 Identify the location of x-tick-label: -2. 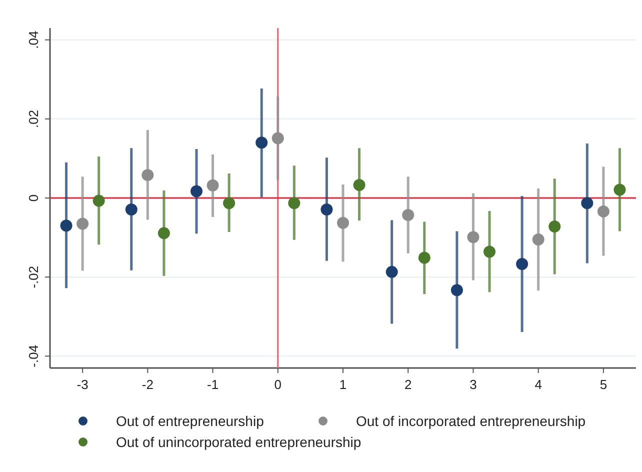
(148, 384).